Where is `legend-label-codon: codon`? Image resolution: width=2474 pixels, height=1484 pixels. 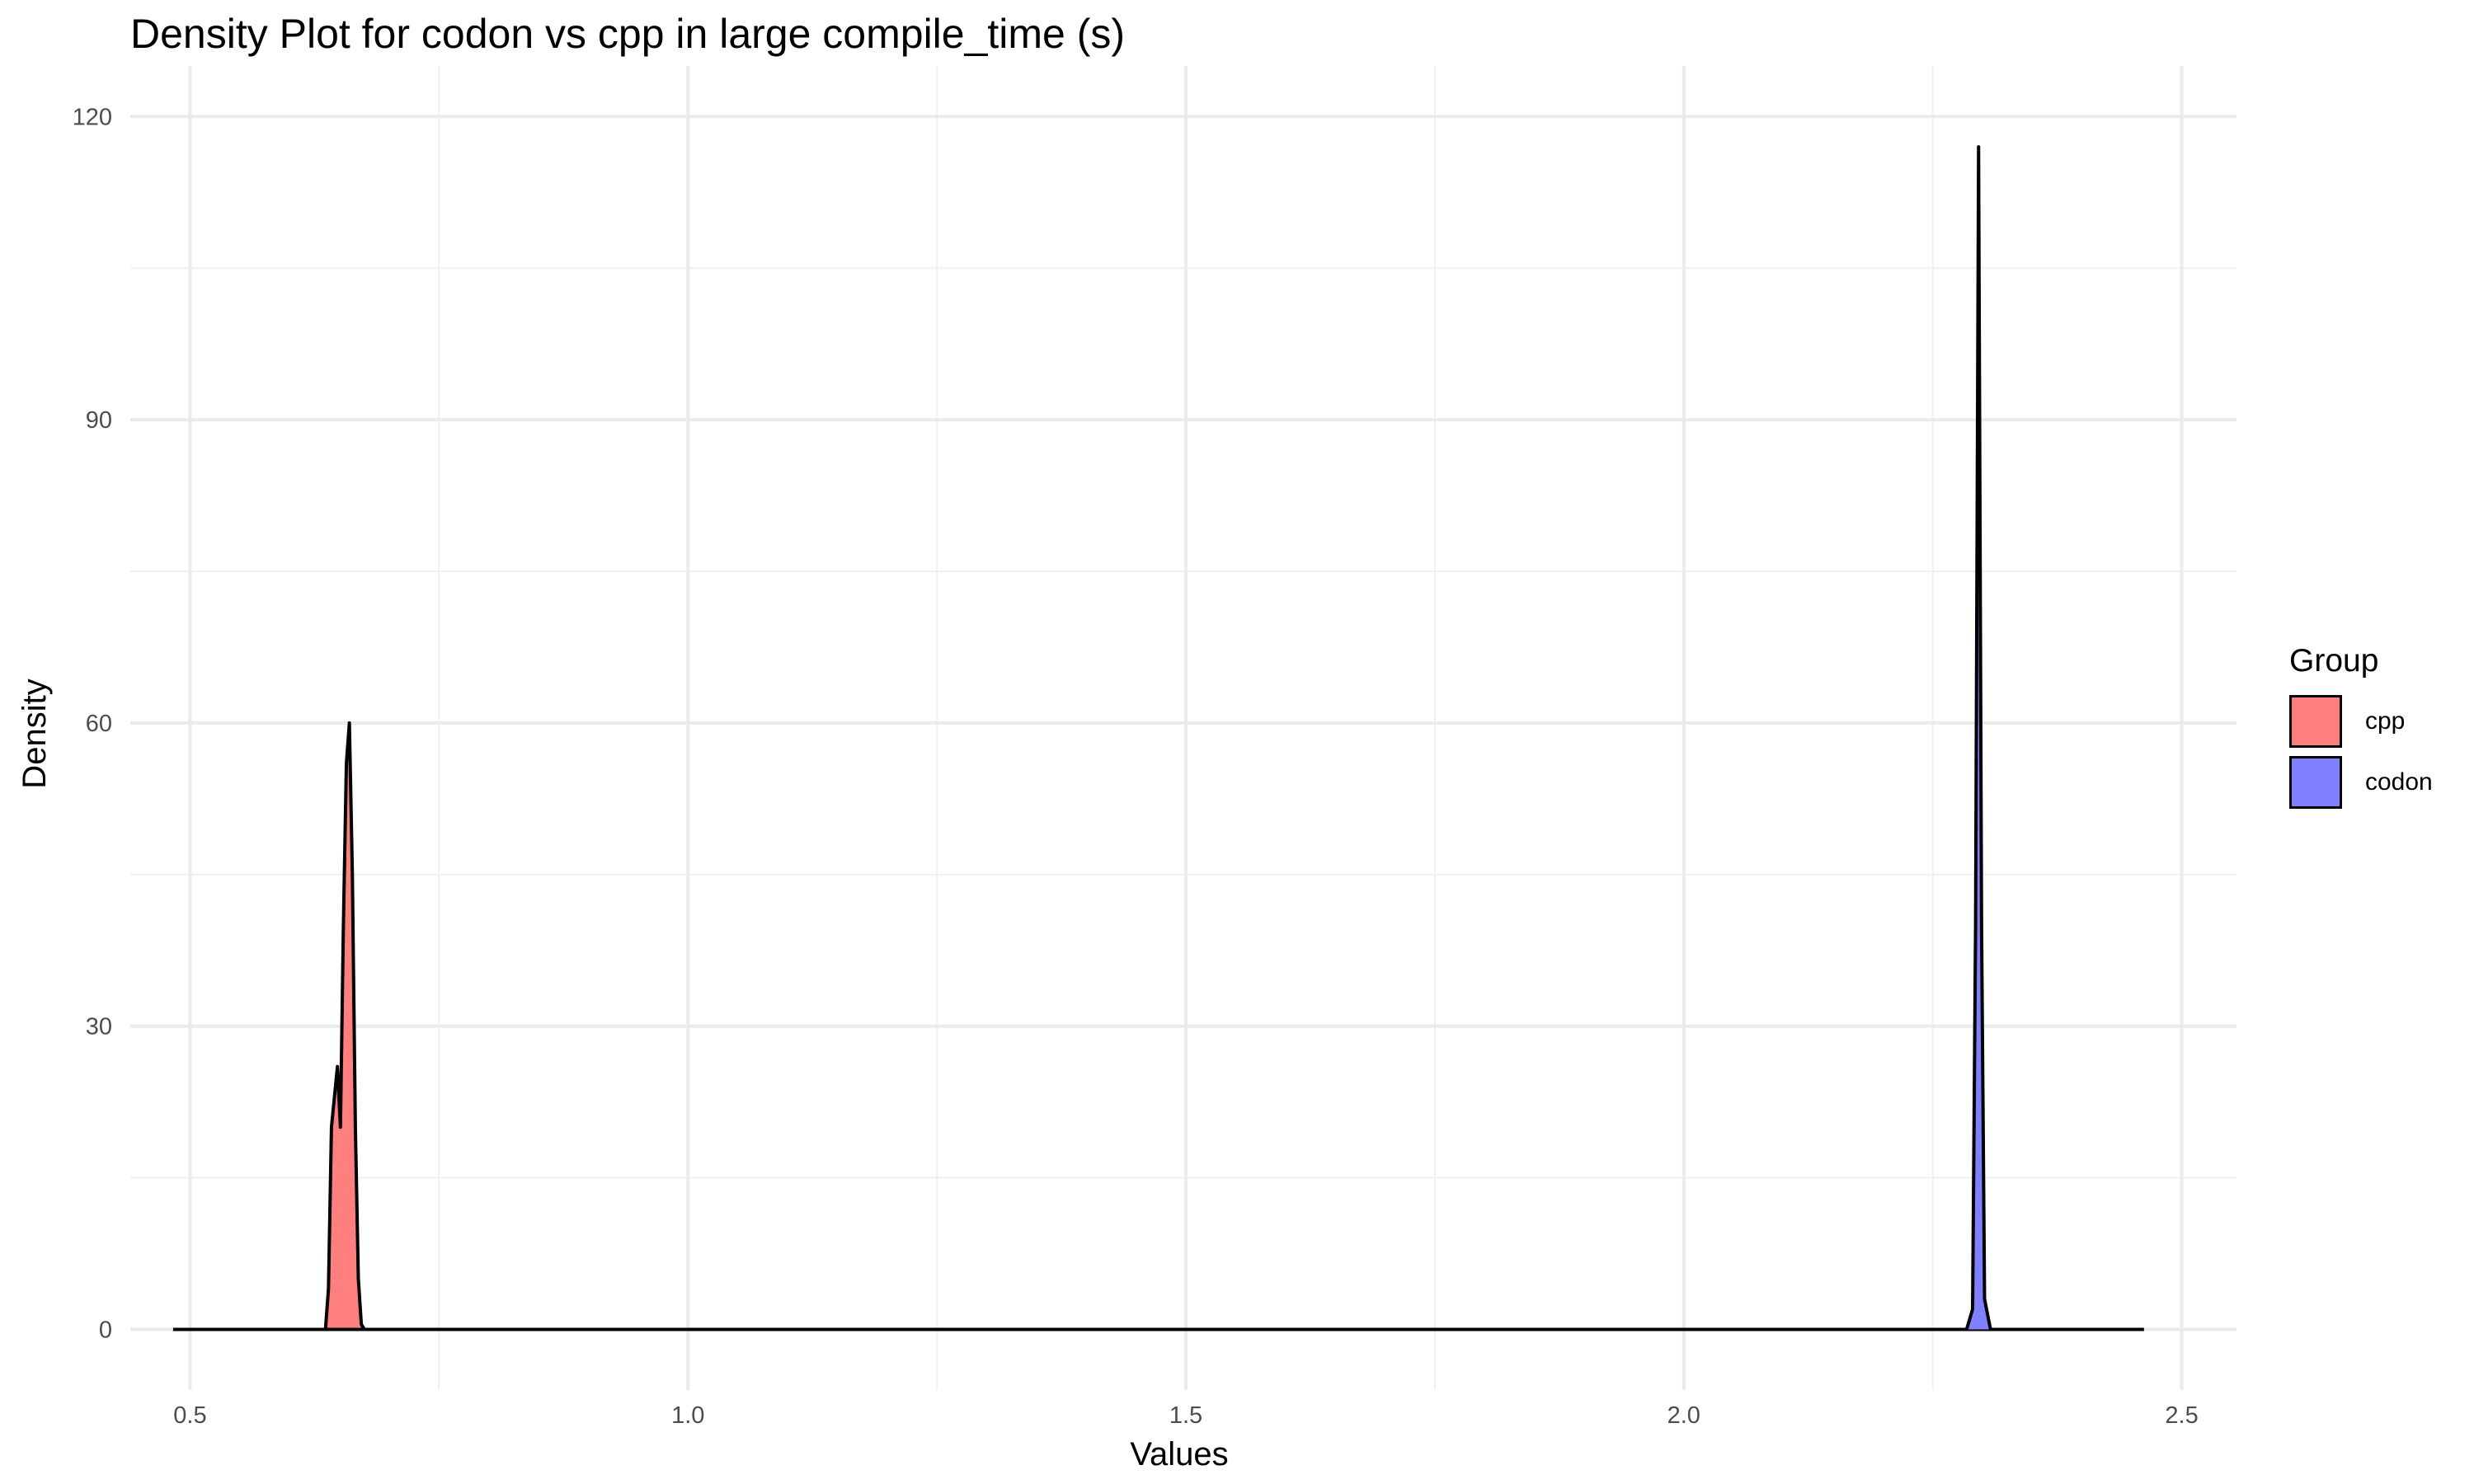 legend-label-codon: codon is located at coordinates (2399, 782).